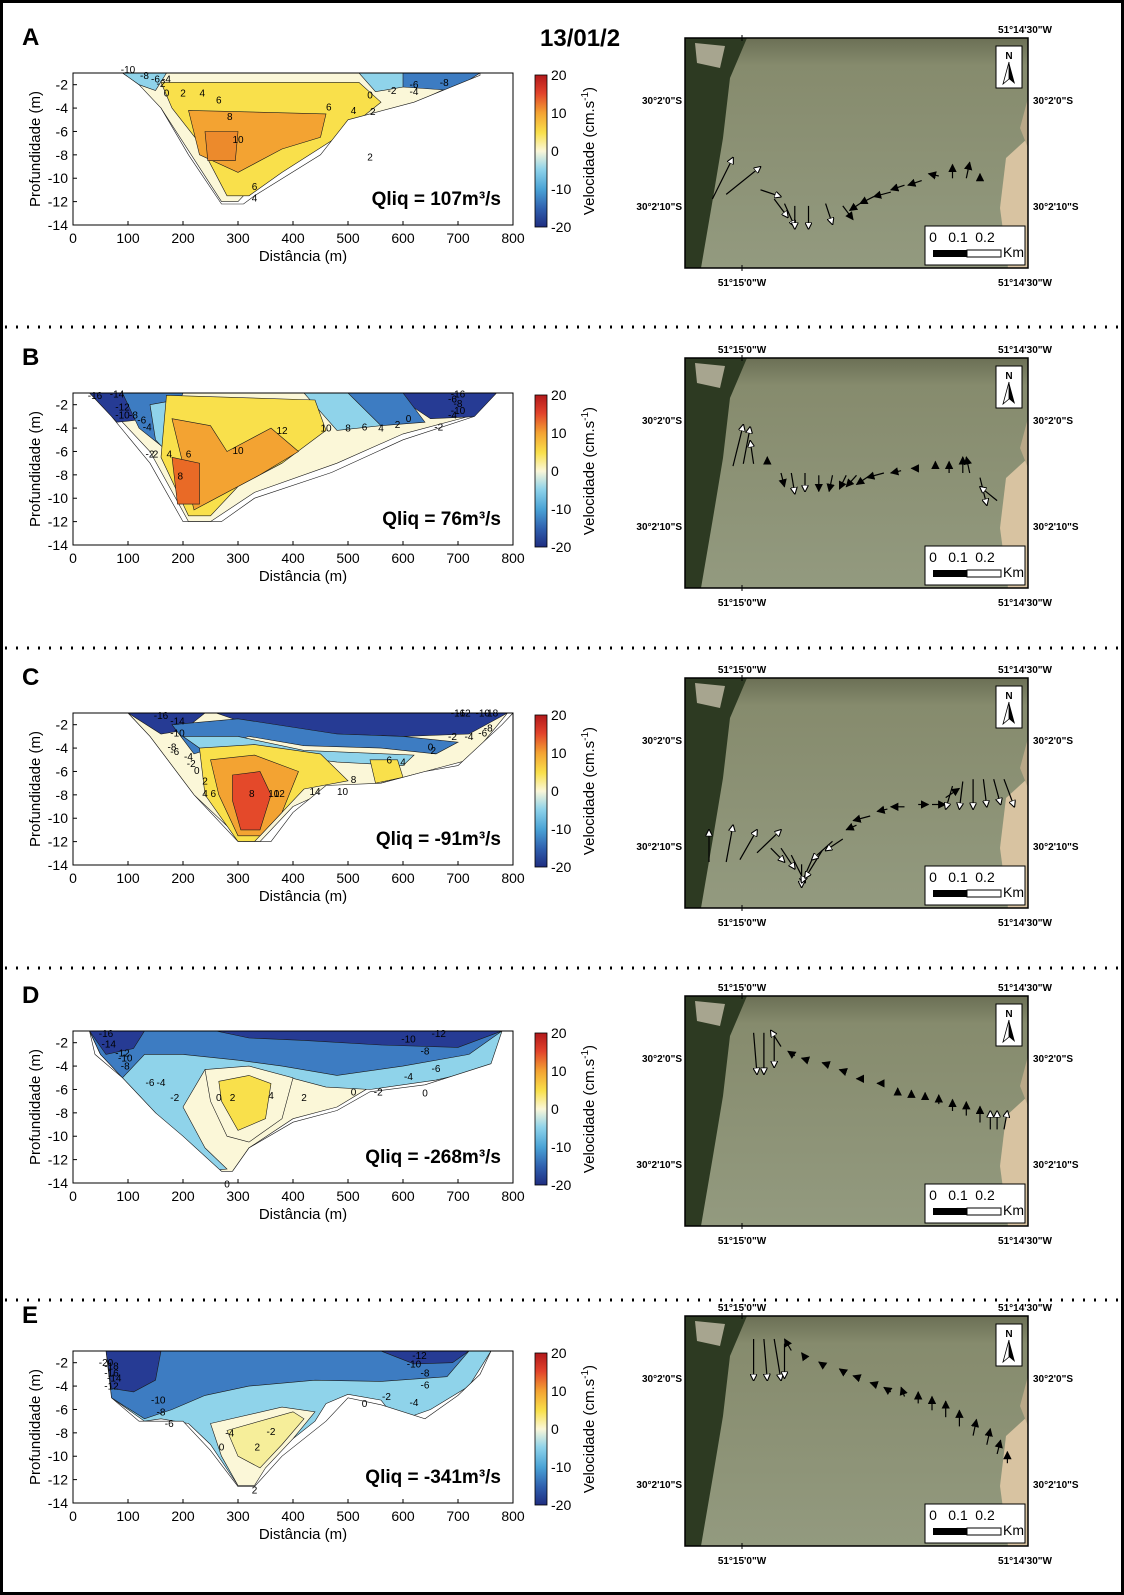 Image resolution: width=1124 pixels, height=1595 pixels. I want to click on contour-label: -8, so click(144, 76).